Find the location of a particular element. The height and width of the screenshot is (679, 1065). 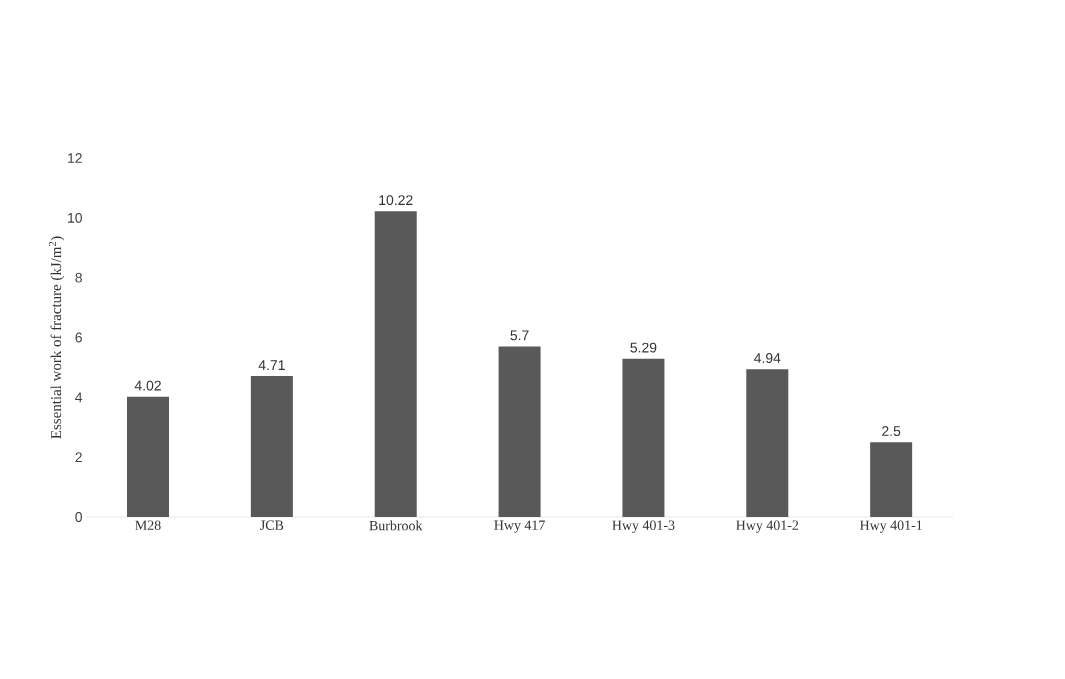

x-tick-label: Hwy 401-1 is located at coordinates (890, 526).